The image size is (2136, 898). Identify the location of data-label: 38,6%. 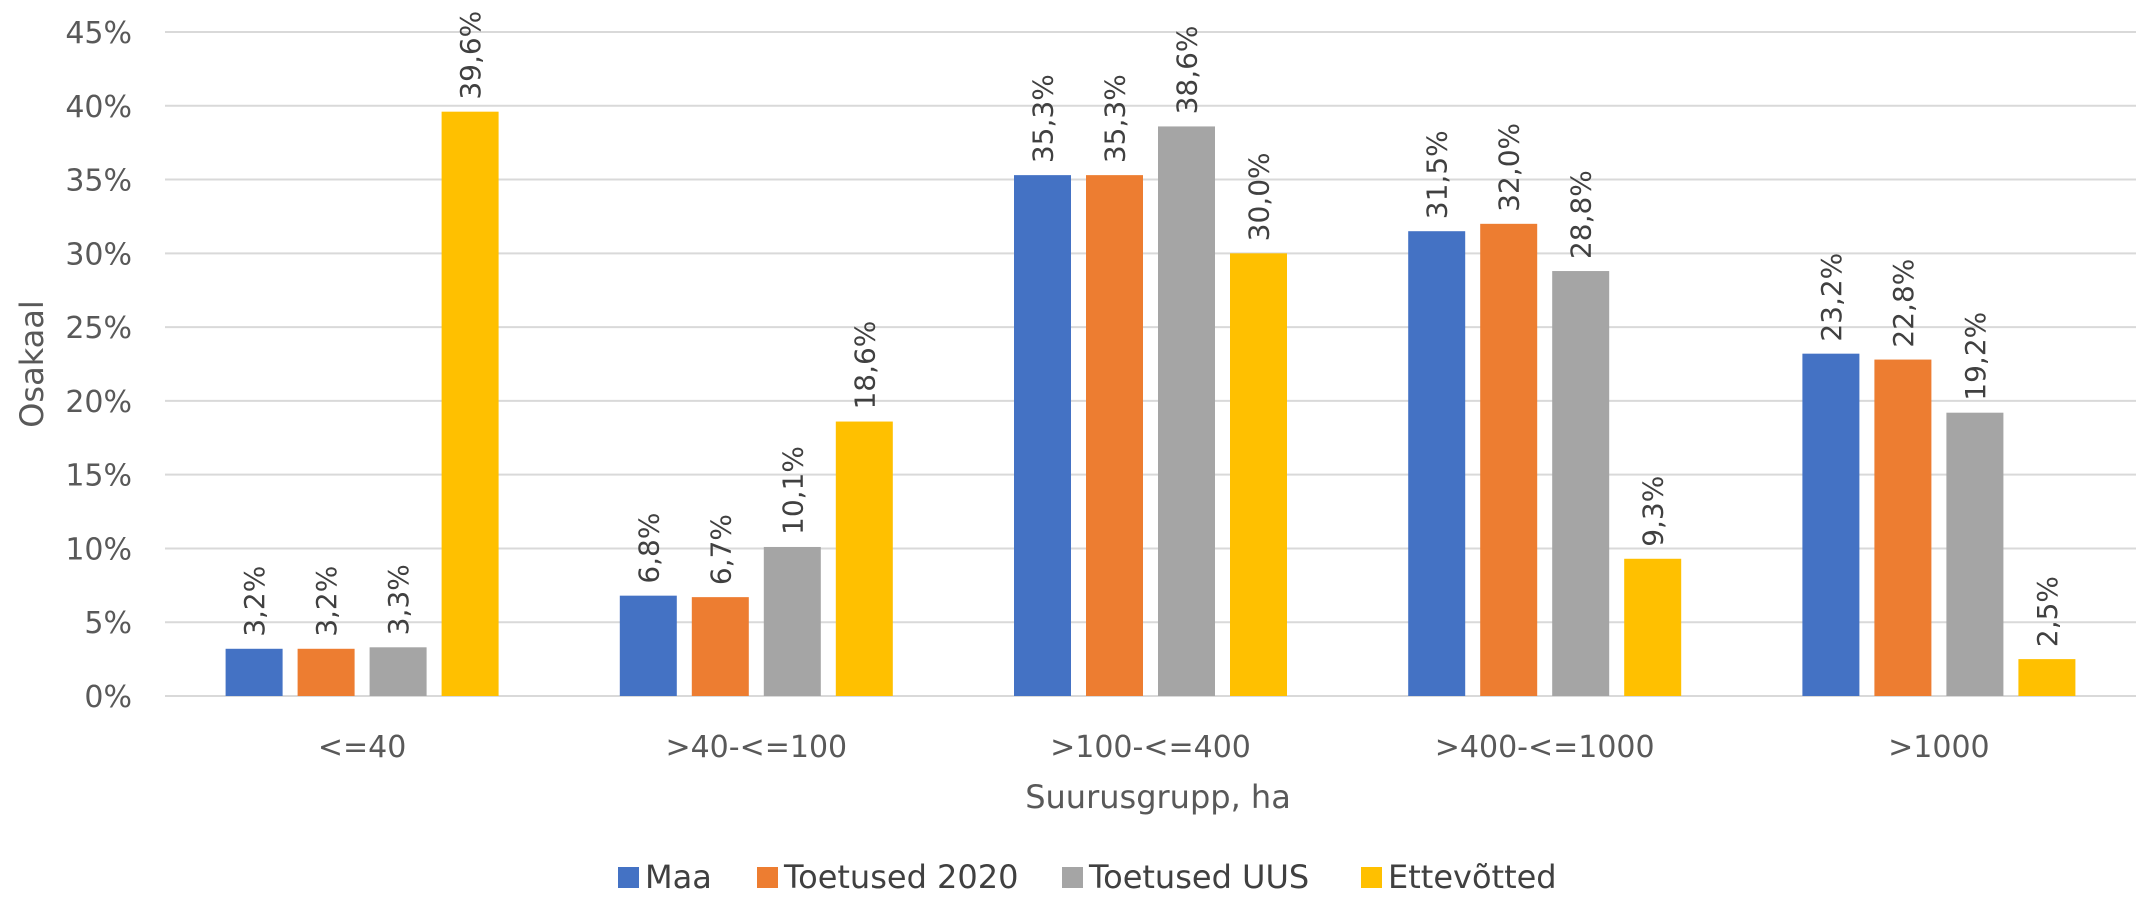
(1187, 69).